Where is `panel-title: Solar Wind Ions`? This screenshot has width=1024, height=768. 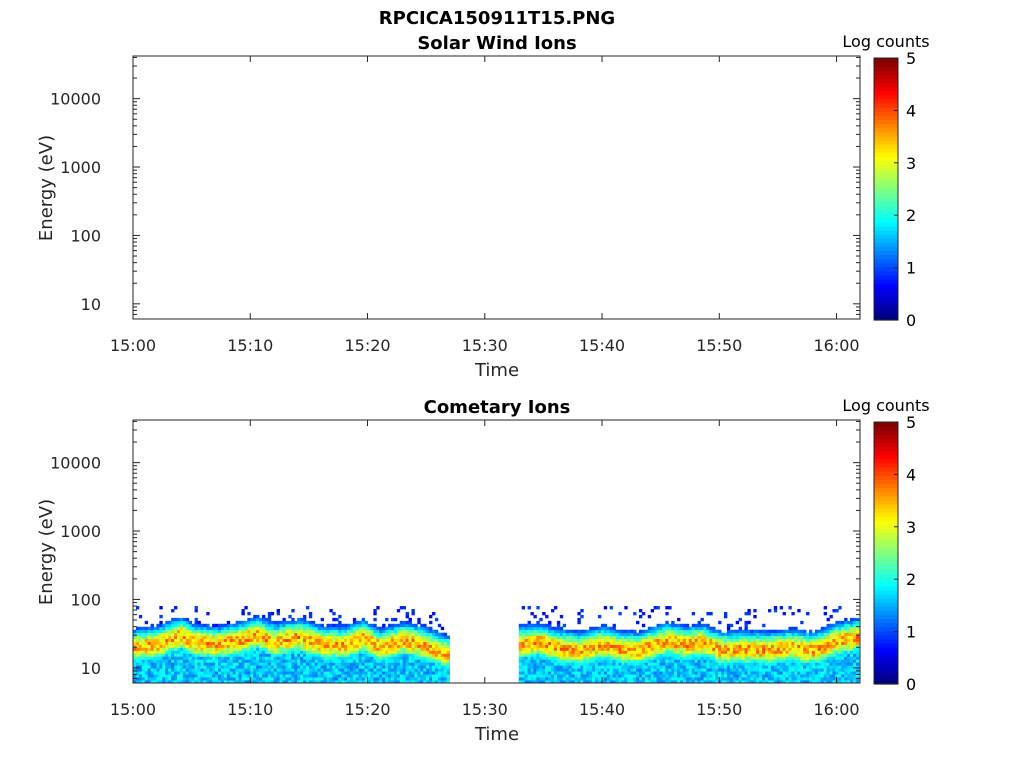
panel-title: Solar Wind Ions is located at coordinates (496, 43).